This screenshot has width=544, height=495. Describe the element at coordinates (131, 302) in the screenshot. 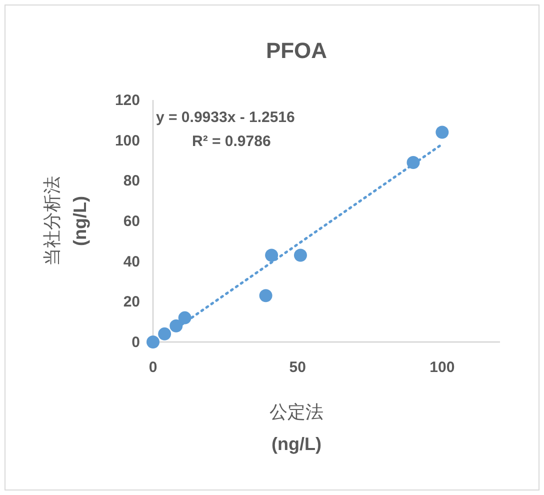

I see `y-tick-label: 20` at that location.